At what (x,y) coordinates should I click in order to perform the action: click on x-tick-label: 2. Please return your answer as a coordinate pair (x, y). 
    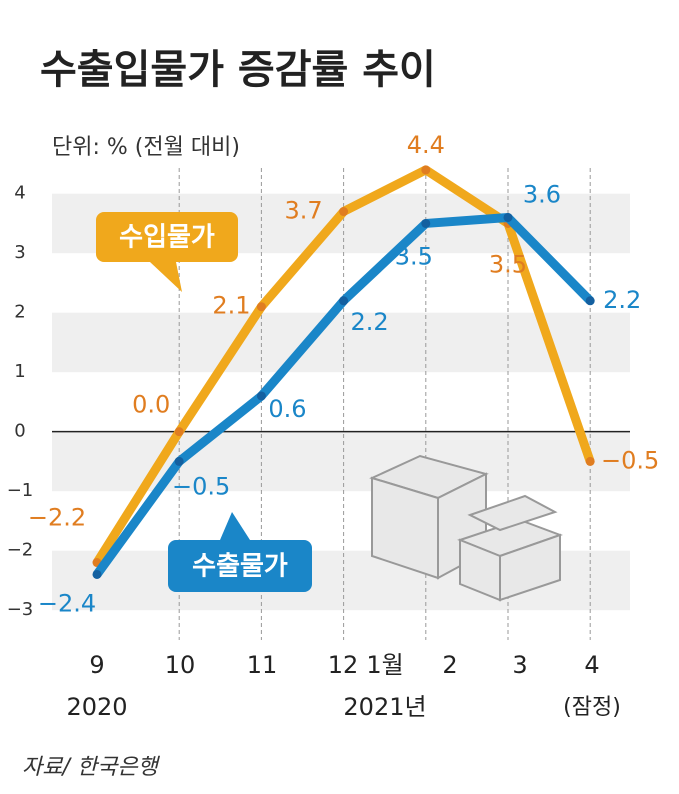
    Looking at the image, I should click on (449, 665).